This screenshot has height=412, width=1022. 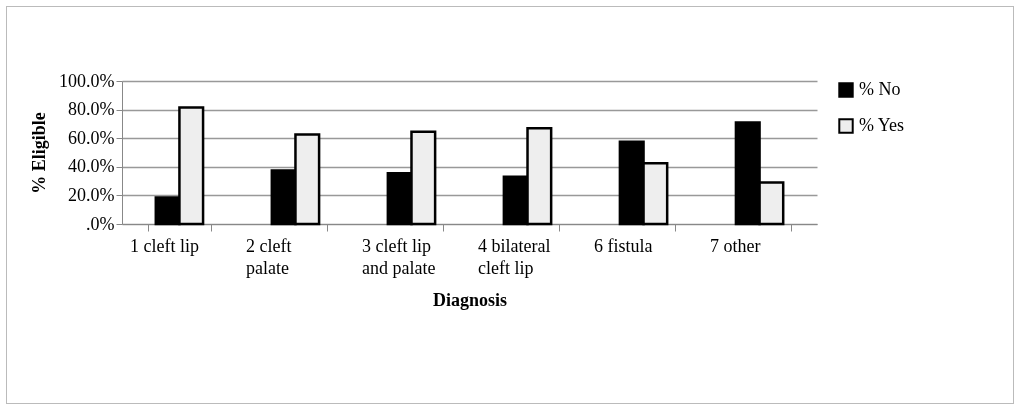 I want to click on x-tick-label: 3 cleft lip and palate, so click(x=398, y=256).